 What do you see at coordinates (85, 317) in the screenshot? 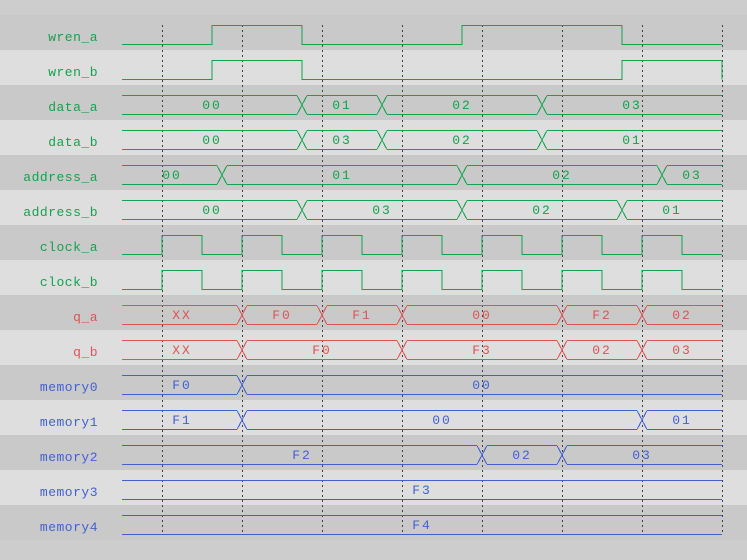
I see `signal-name-q_a: q_a` at bounding box center [85, 317].